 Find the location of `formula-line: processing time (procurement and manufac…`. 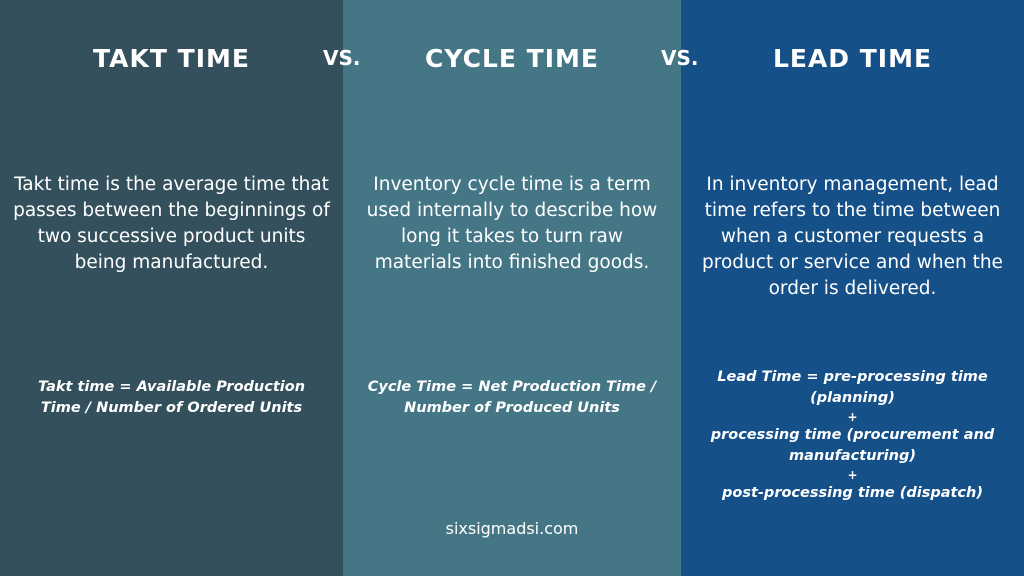

formula-line: processing time (procurement and manufac… is located at coordinates (852, 445).